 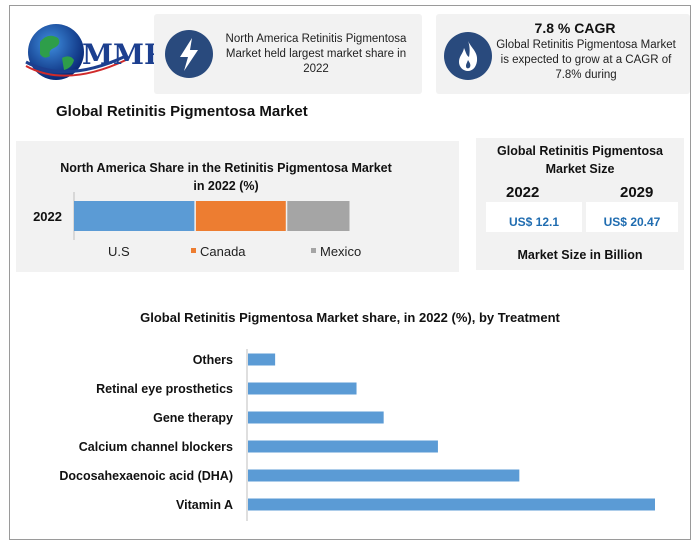 What do you see at coordinates (302, 388) in the screenshot?
I see `bar-retinal-eye-prosthetics` at bounding box center [302, 388].